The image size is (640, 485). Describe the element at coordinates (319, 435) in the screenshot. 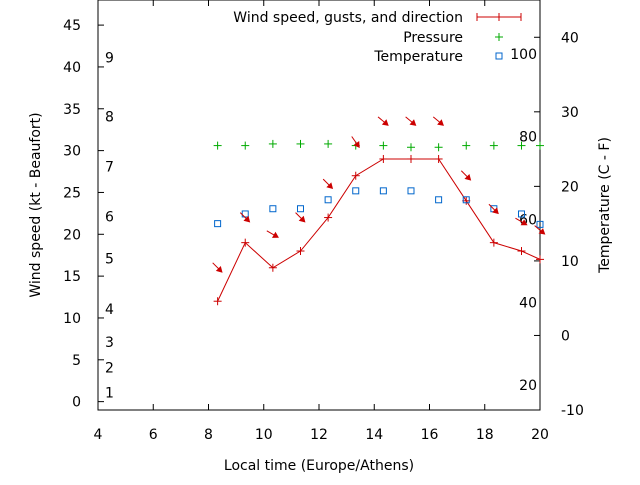

I see `x-tick-label: 12` at that location.